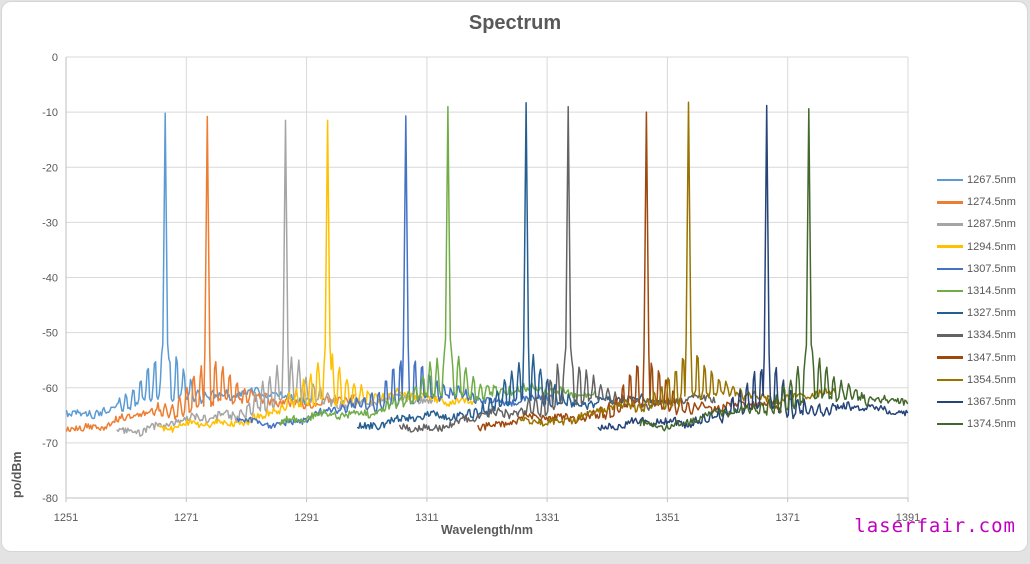  I want to click on x-tick-label: 1371, so click(787, 518).